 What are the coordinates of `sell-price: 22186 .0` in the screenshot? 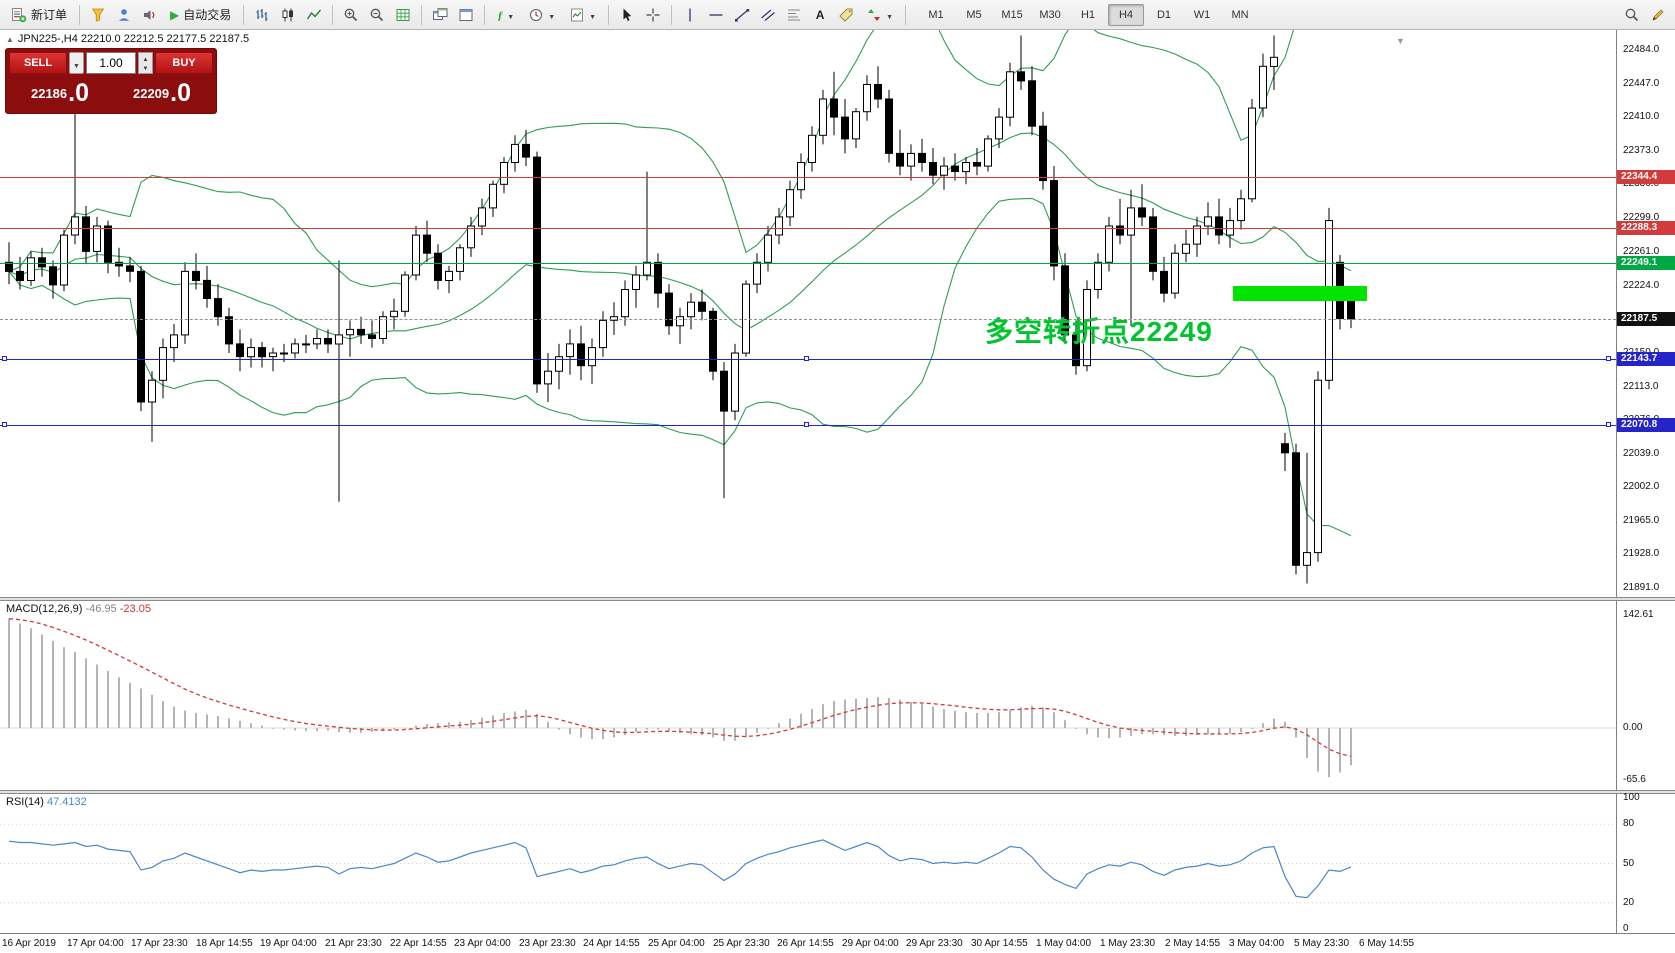 It's located at (60, 93).